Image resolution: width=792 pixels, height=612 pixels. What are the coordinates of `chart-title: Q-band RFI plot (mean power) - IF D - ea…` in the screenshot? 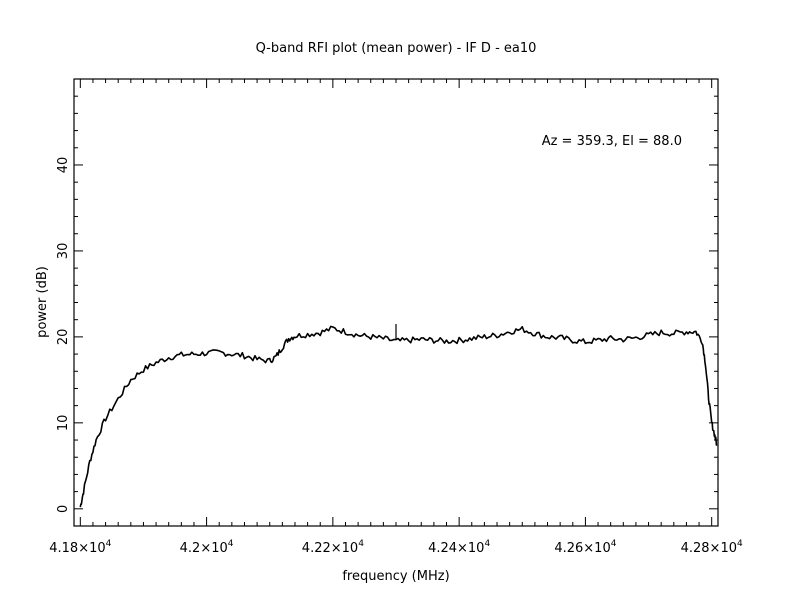 It's located at (396, 48).